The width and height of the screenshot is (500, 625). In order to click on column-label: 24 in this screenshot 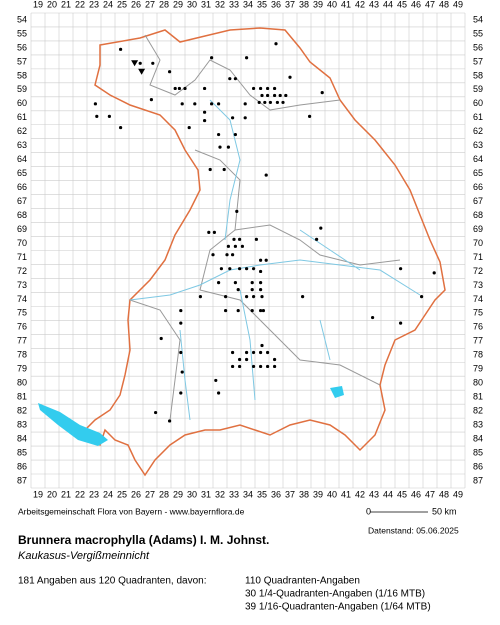, I will do `click(108, 4)`.